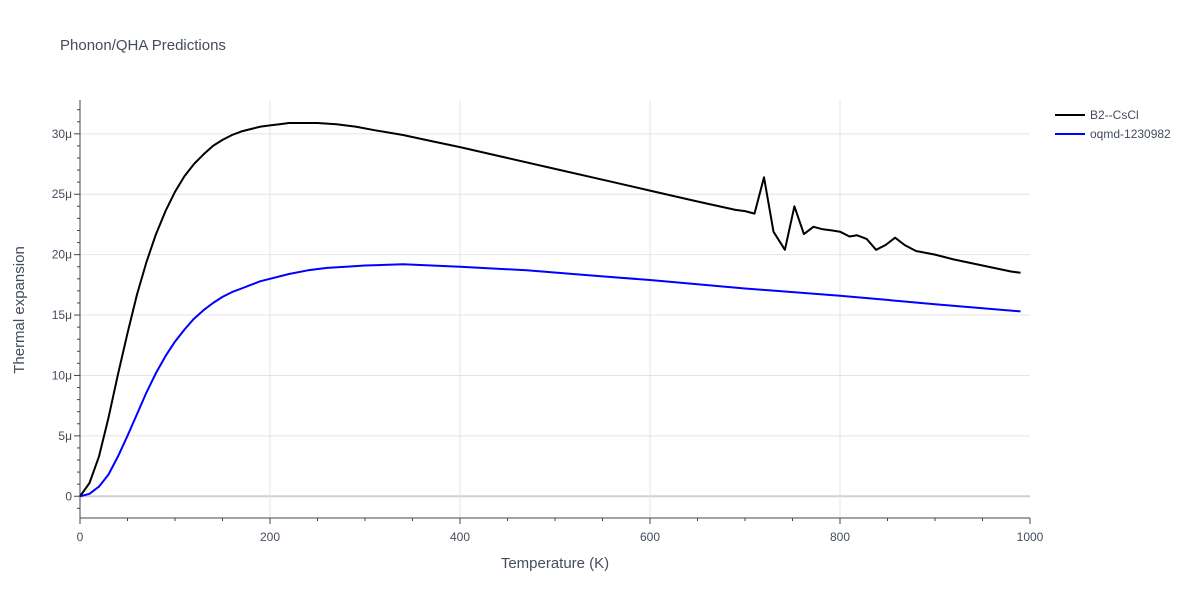  What do you see at coordinates (19, 310) in the screenshot?
I see `y-axis-title: Thermal expansion` at bounding box center [19, 310].